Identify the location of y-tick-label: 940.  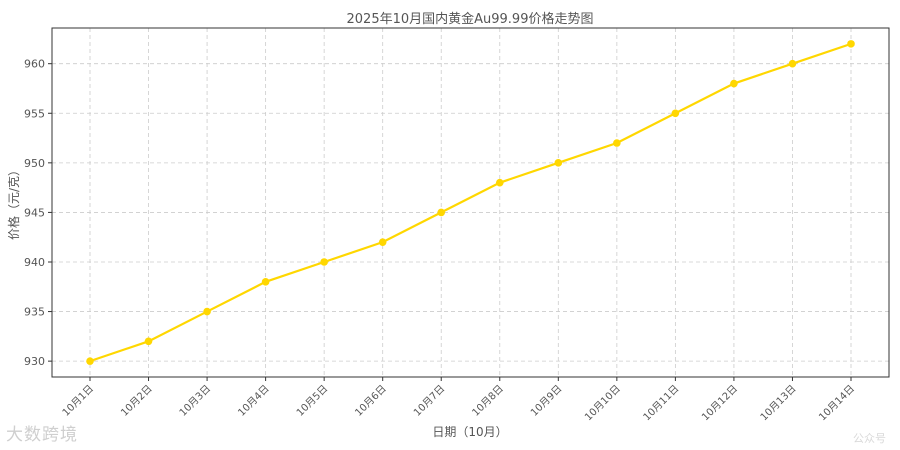
(34, 262).